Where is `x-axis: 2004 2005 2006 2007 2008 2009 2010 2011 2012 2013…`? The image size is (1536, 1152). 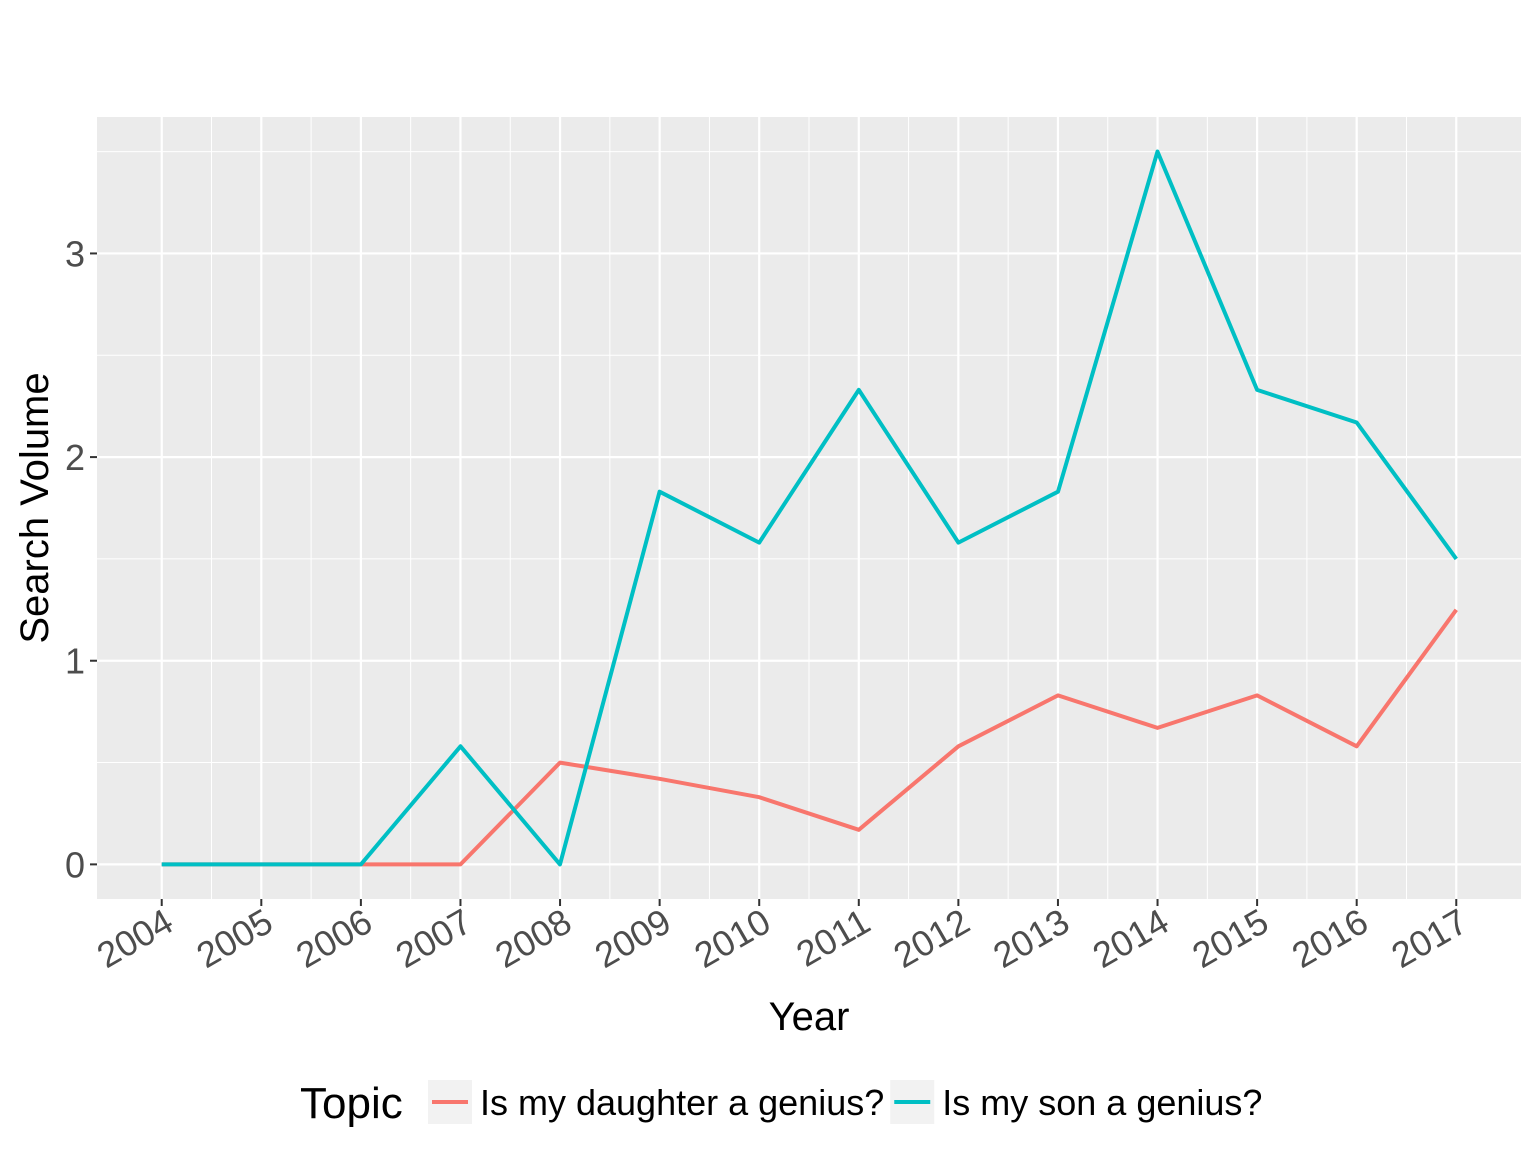
x-axis: 2004 2005 2006 2007 2008 2009 2010 2011 2012 2013… is located at coordinates (782, 937).